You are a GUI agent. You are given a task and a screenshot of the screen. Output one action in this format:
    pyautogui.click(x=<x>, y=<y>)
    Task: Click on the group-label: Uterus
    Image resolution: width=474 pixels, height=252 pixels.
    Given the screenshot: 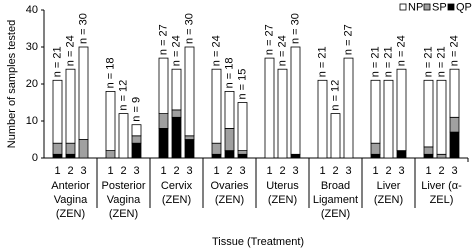 What is the action you would take?
    pyautogui.click(x=282, y=186)
    